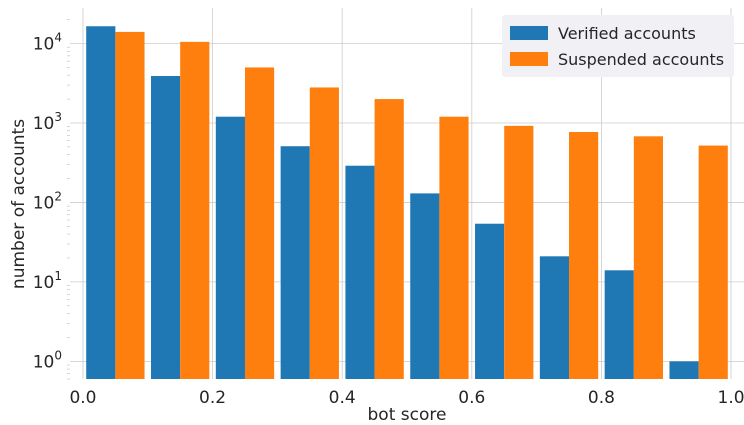 The height and width of the screenshot is (425, 744). Describe the element at coordinates (342, 398) in the screenshot. I see `x-tick-label: 0.4` at that location.